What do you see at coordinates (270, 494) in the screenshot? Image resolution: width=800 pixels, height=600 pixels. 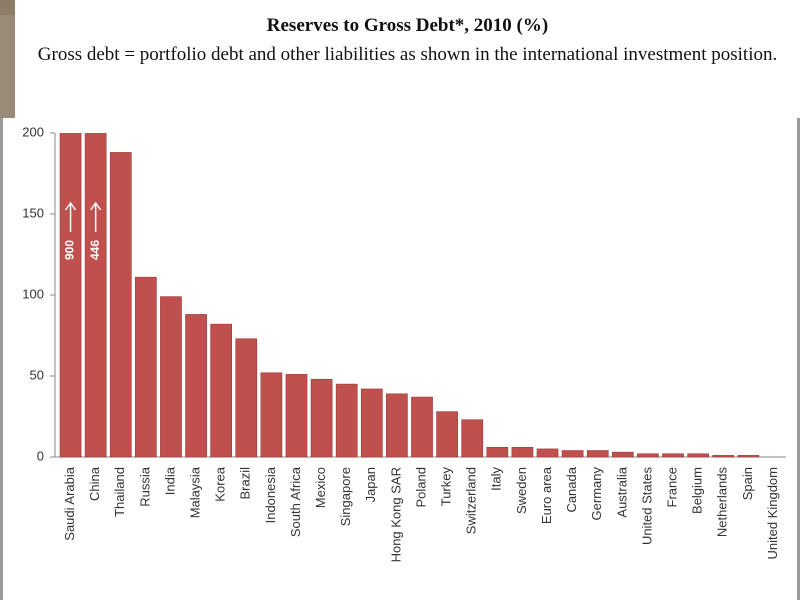 I see `x-tick-label: Indonesia` at bounding box center [270, 494].